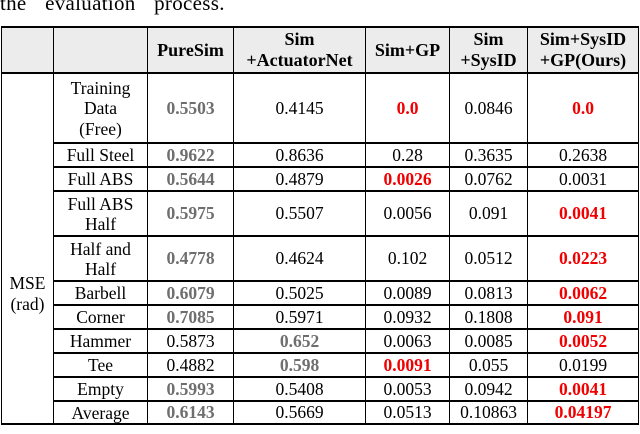  What do you see at coordinates (299, 155) in the screenshot?
I see `value-cell: 0.8636` at bounding box center [299, 155].